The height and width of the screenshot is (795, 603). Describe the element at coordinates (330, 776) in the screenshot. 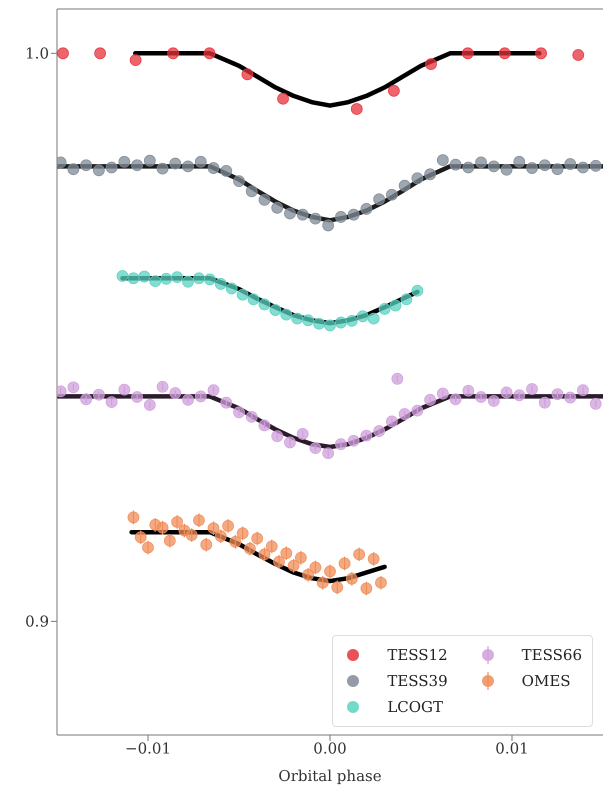

I see `x-axis-title: Orbital phase` at that location.